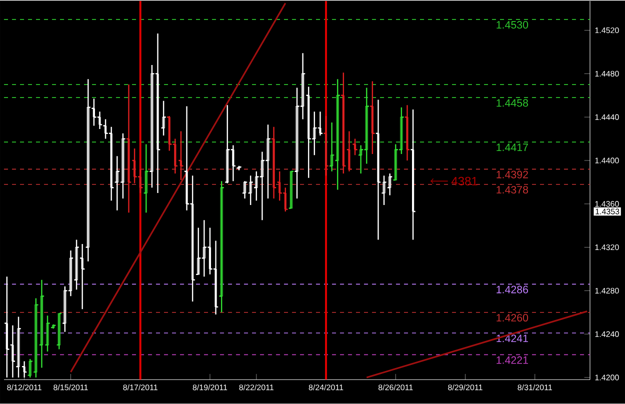  I want to click on ref-line-label: 1.4260, so click(512, 318).